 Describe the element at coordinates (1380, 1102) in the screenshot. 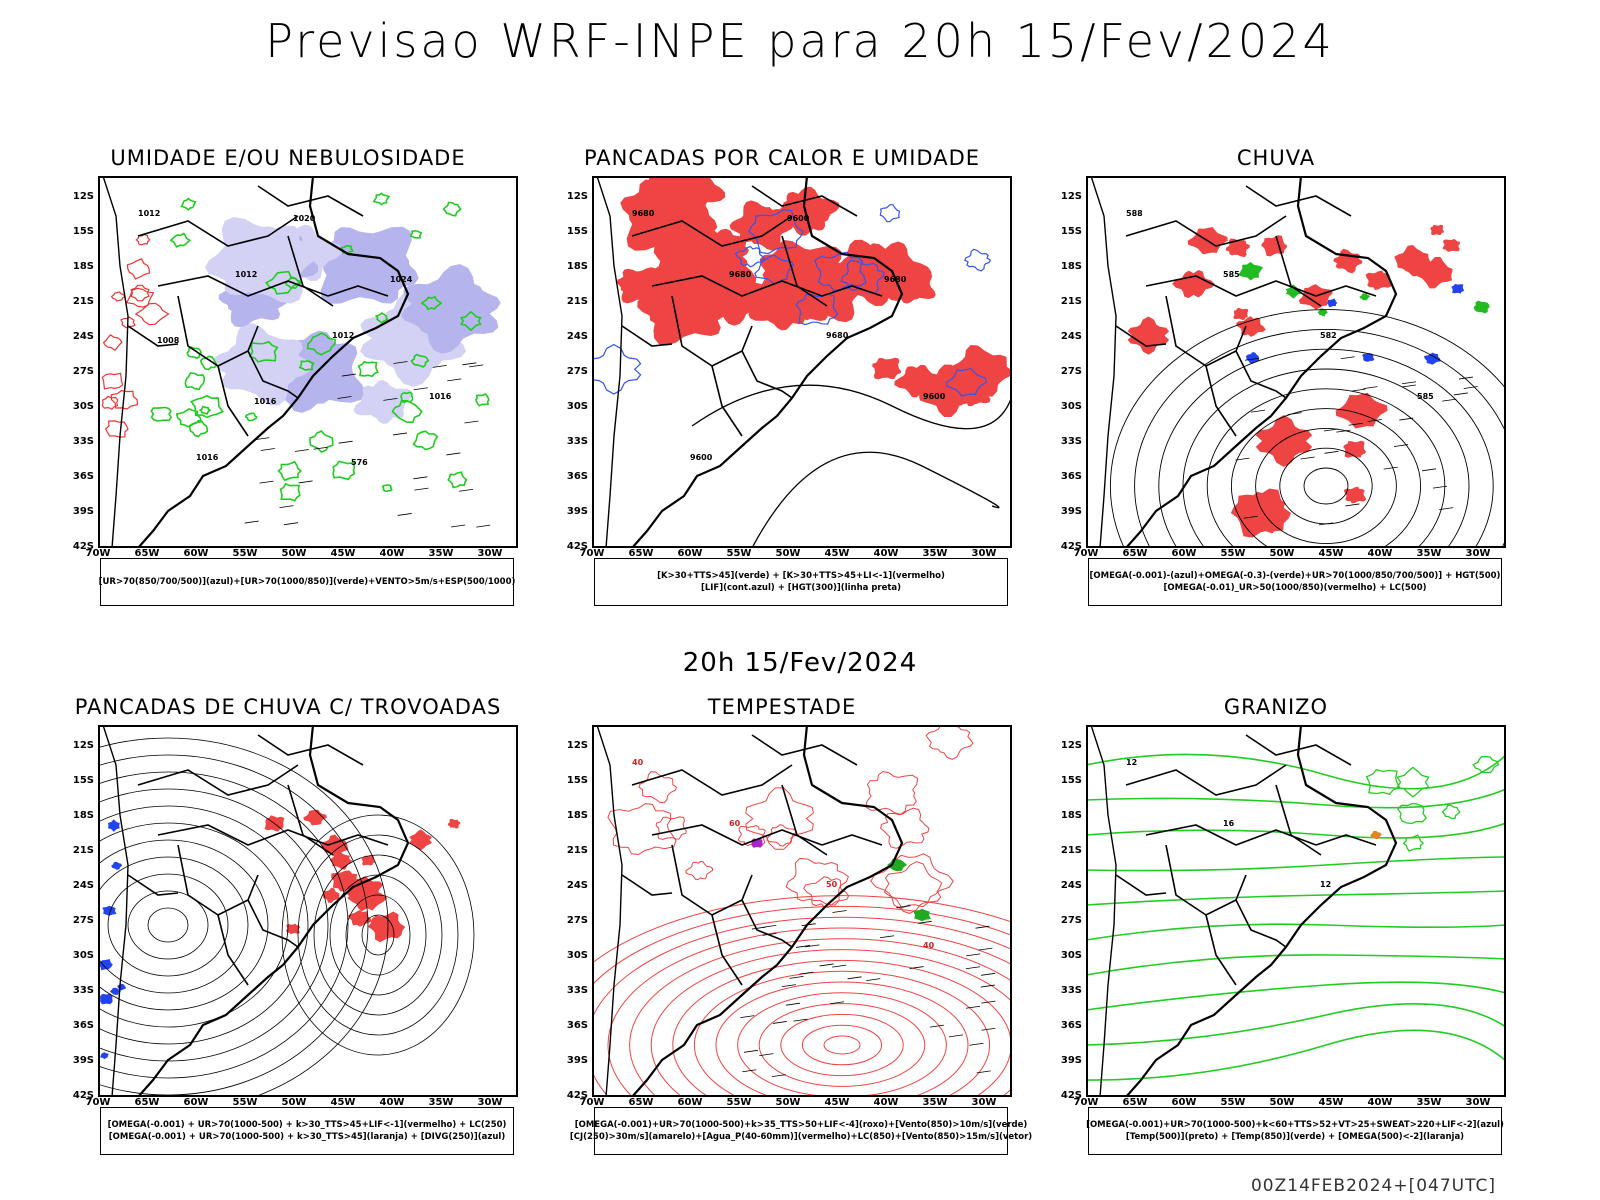

I see `lon-tick-label: 40W` at that location.